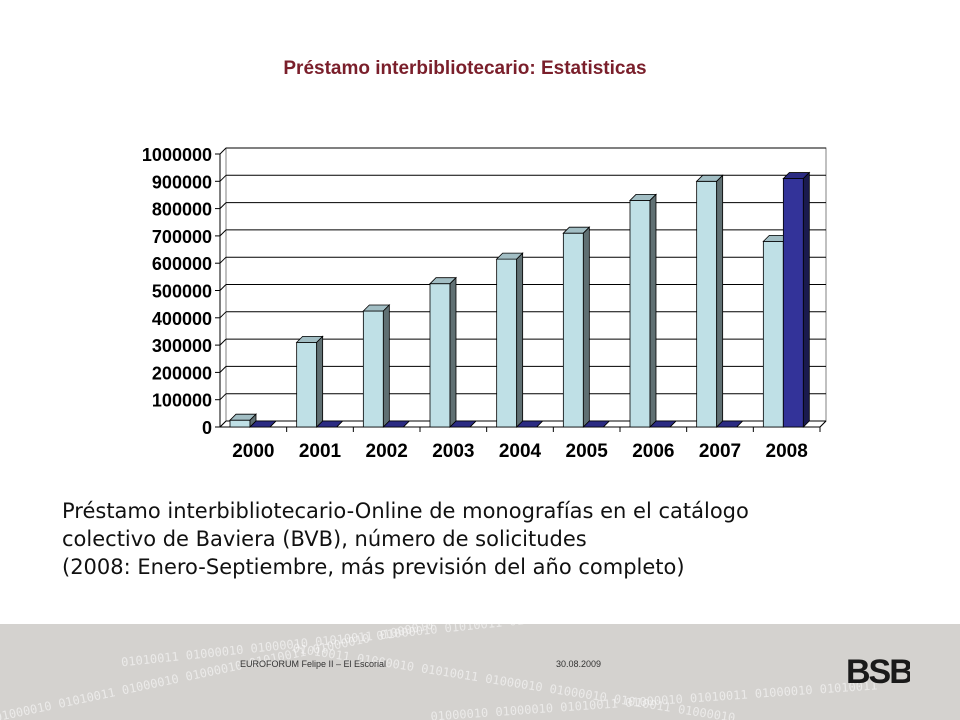 The height and width of the screenshot is (720, 960). What do you see at coordinates (182, 182) in the screenshot?
I see `y-tick-label-9: 900000` at bounding box center [182, 182].